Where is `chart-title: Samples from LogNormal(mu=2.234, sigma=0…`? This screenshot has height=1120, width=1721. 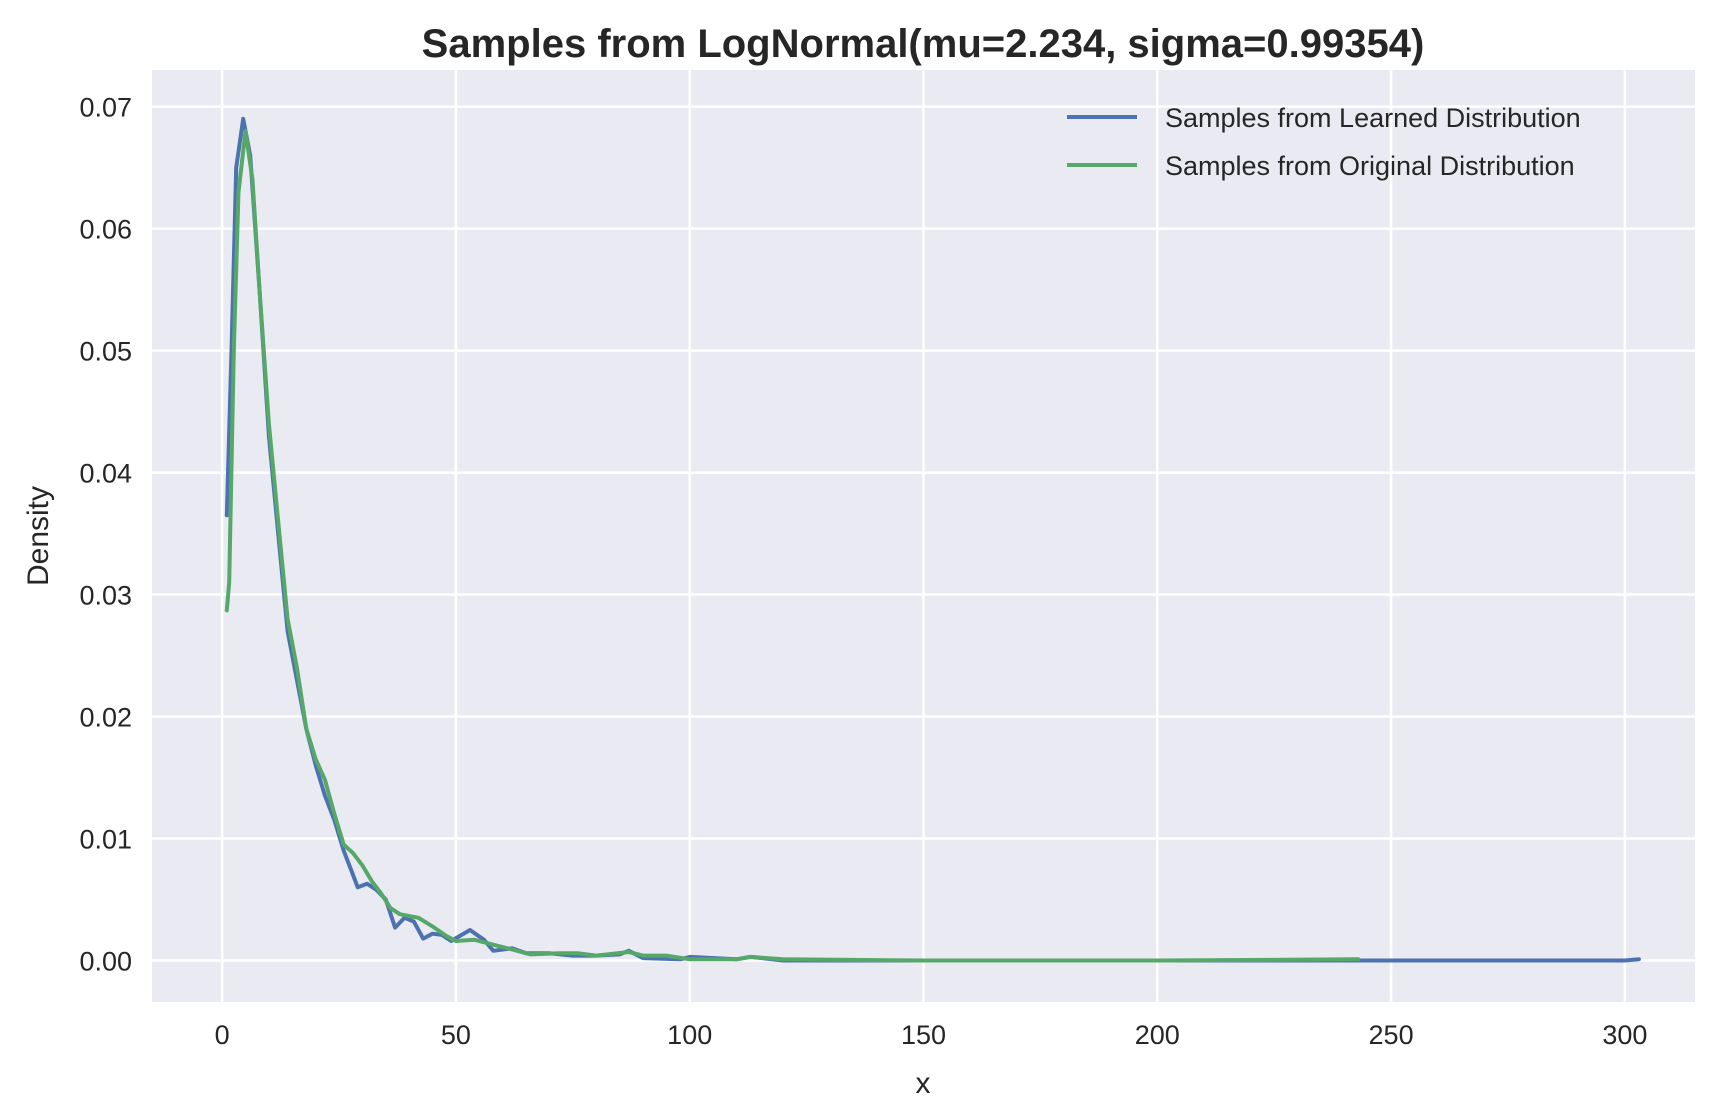 chart-title: Samples from LogNormal(mu=2.234, sigma=0… is located at coordinates (923, 44).